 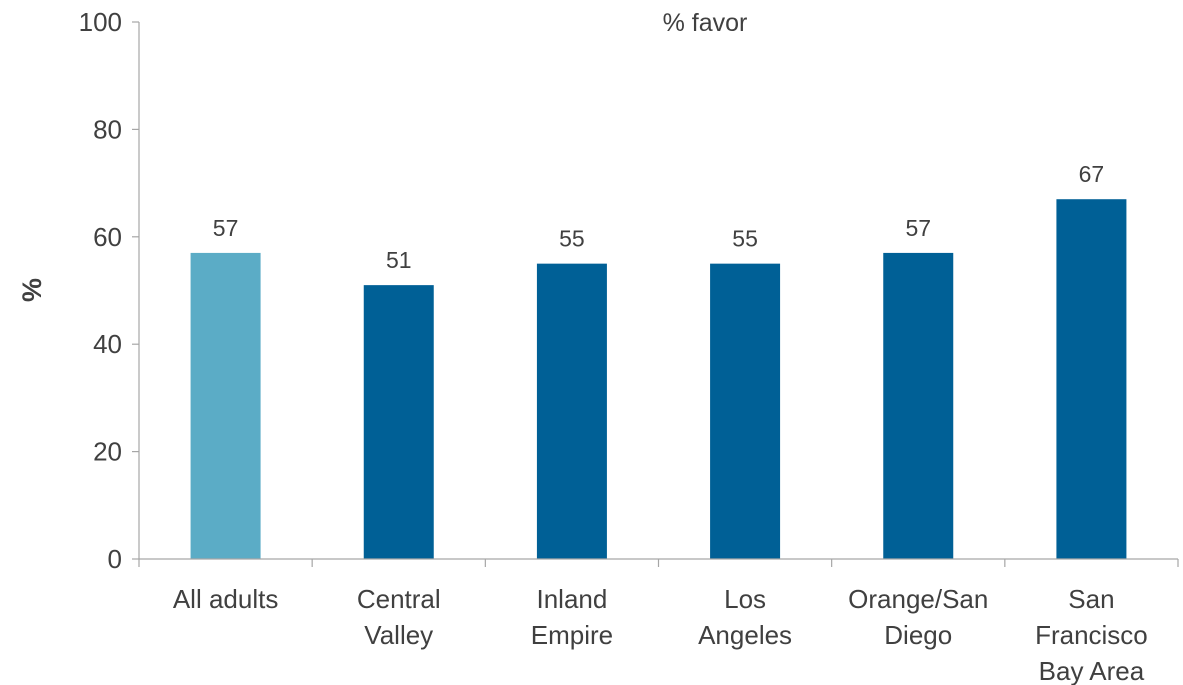 What do you see at coordinates (705, 23) in the screenshot?
I see `chart-title: % favor` at bounding box center [705, 23].